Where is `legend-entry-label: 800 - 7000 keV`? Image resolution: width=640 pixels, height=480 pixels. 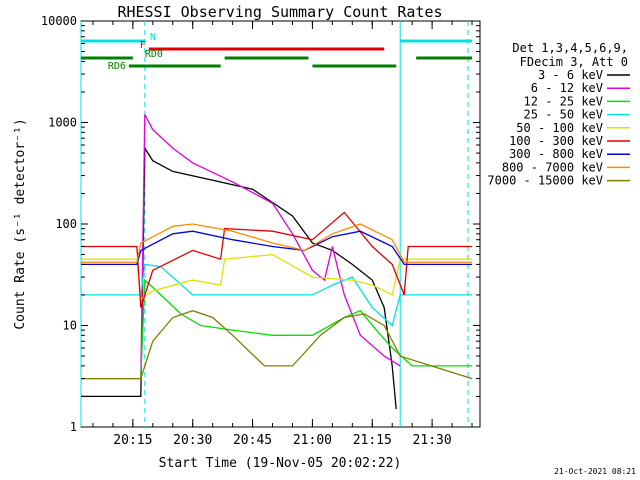
legend-entry-label: 800 - 7000 keV is located at coordinates (552, 167).